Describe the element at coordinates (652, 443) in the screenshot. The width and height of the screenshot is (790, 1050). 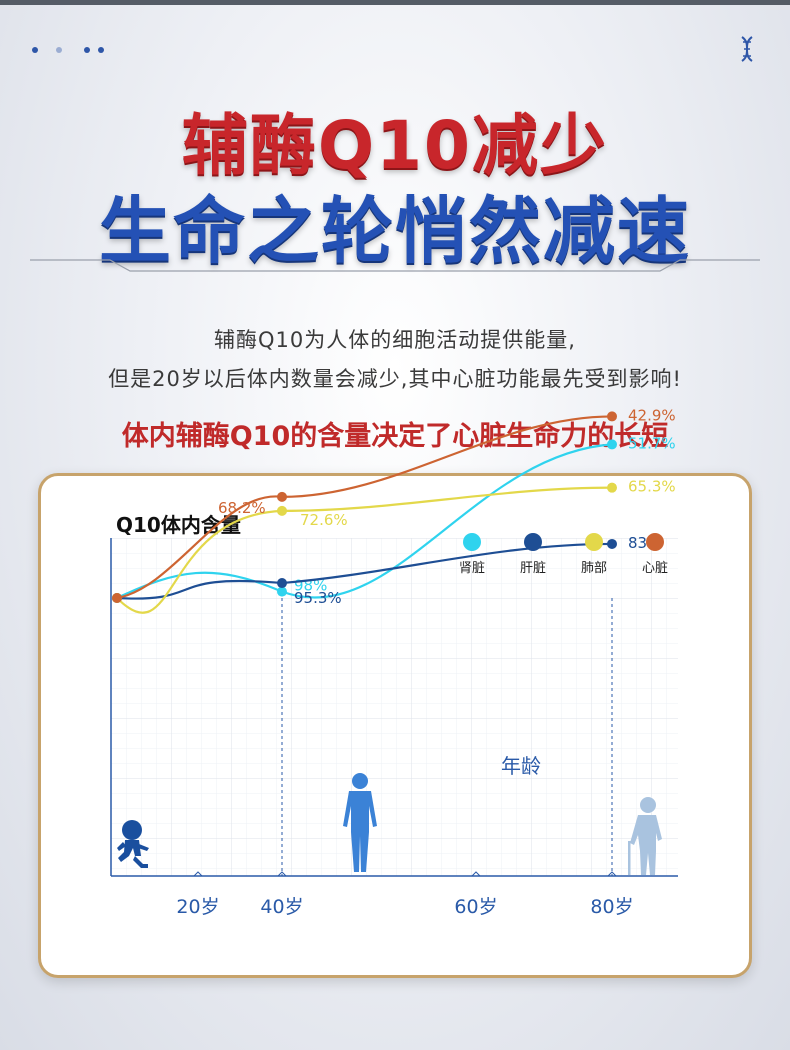
I see `data-label-肾脏-2: 51.7%` at that location.